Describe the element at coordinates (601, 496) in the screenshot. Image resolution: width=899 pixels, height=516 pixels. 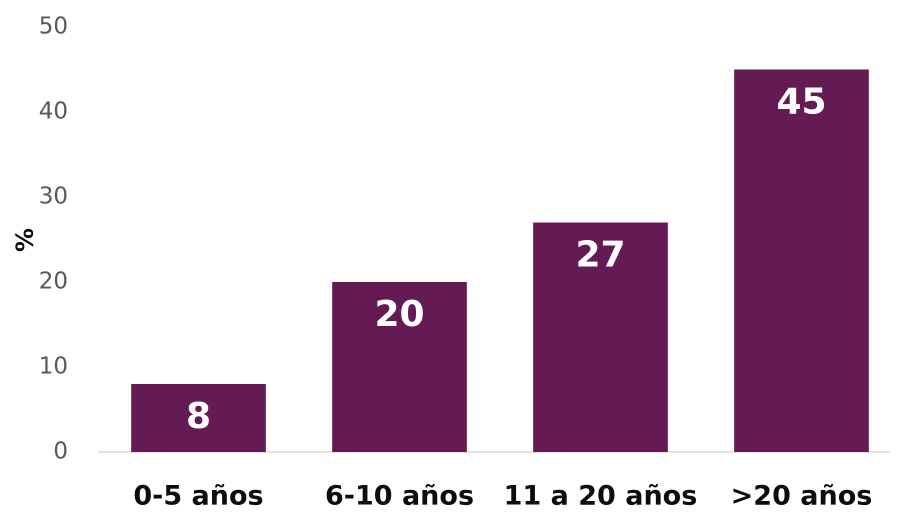
I see `x-tick-label: 11 a 20 años` at that location.